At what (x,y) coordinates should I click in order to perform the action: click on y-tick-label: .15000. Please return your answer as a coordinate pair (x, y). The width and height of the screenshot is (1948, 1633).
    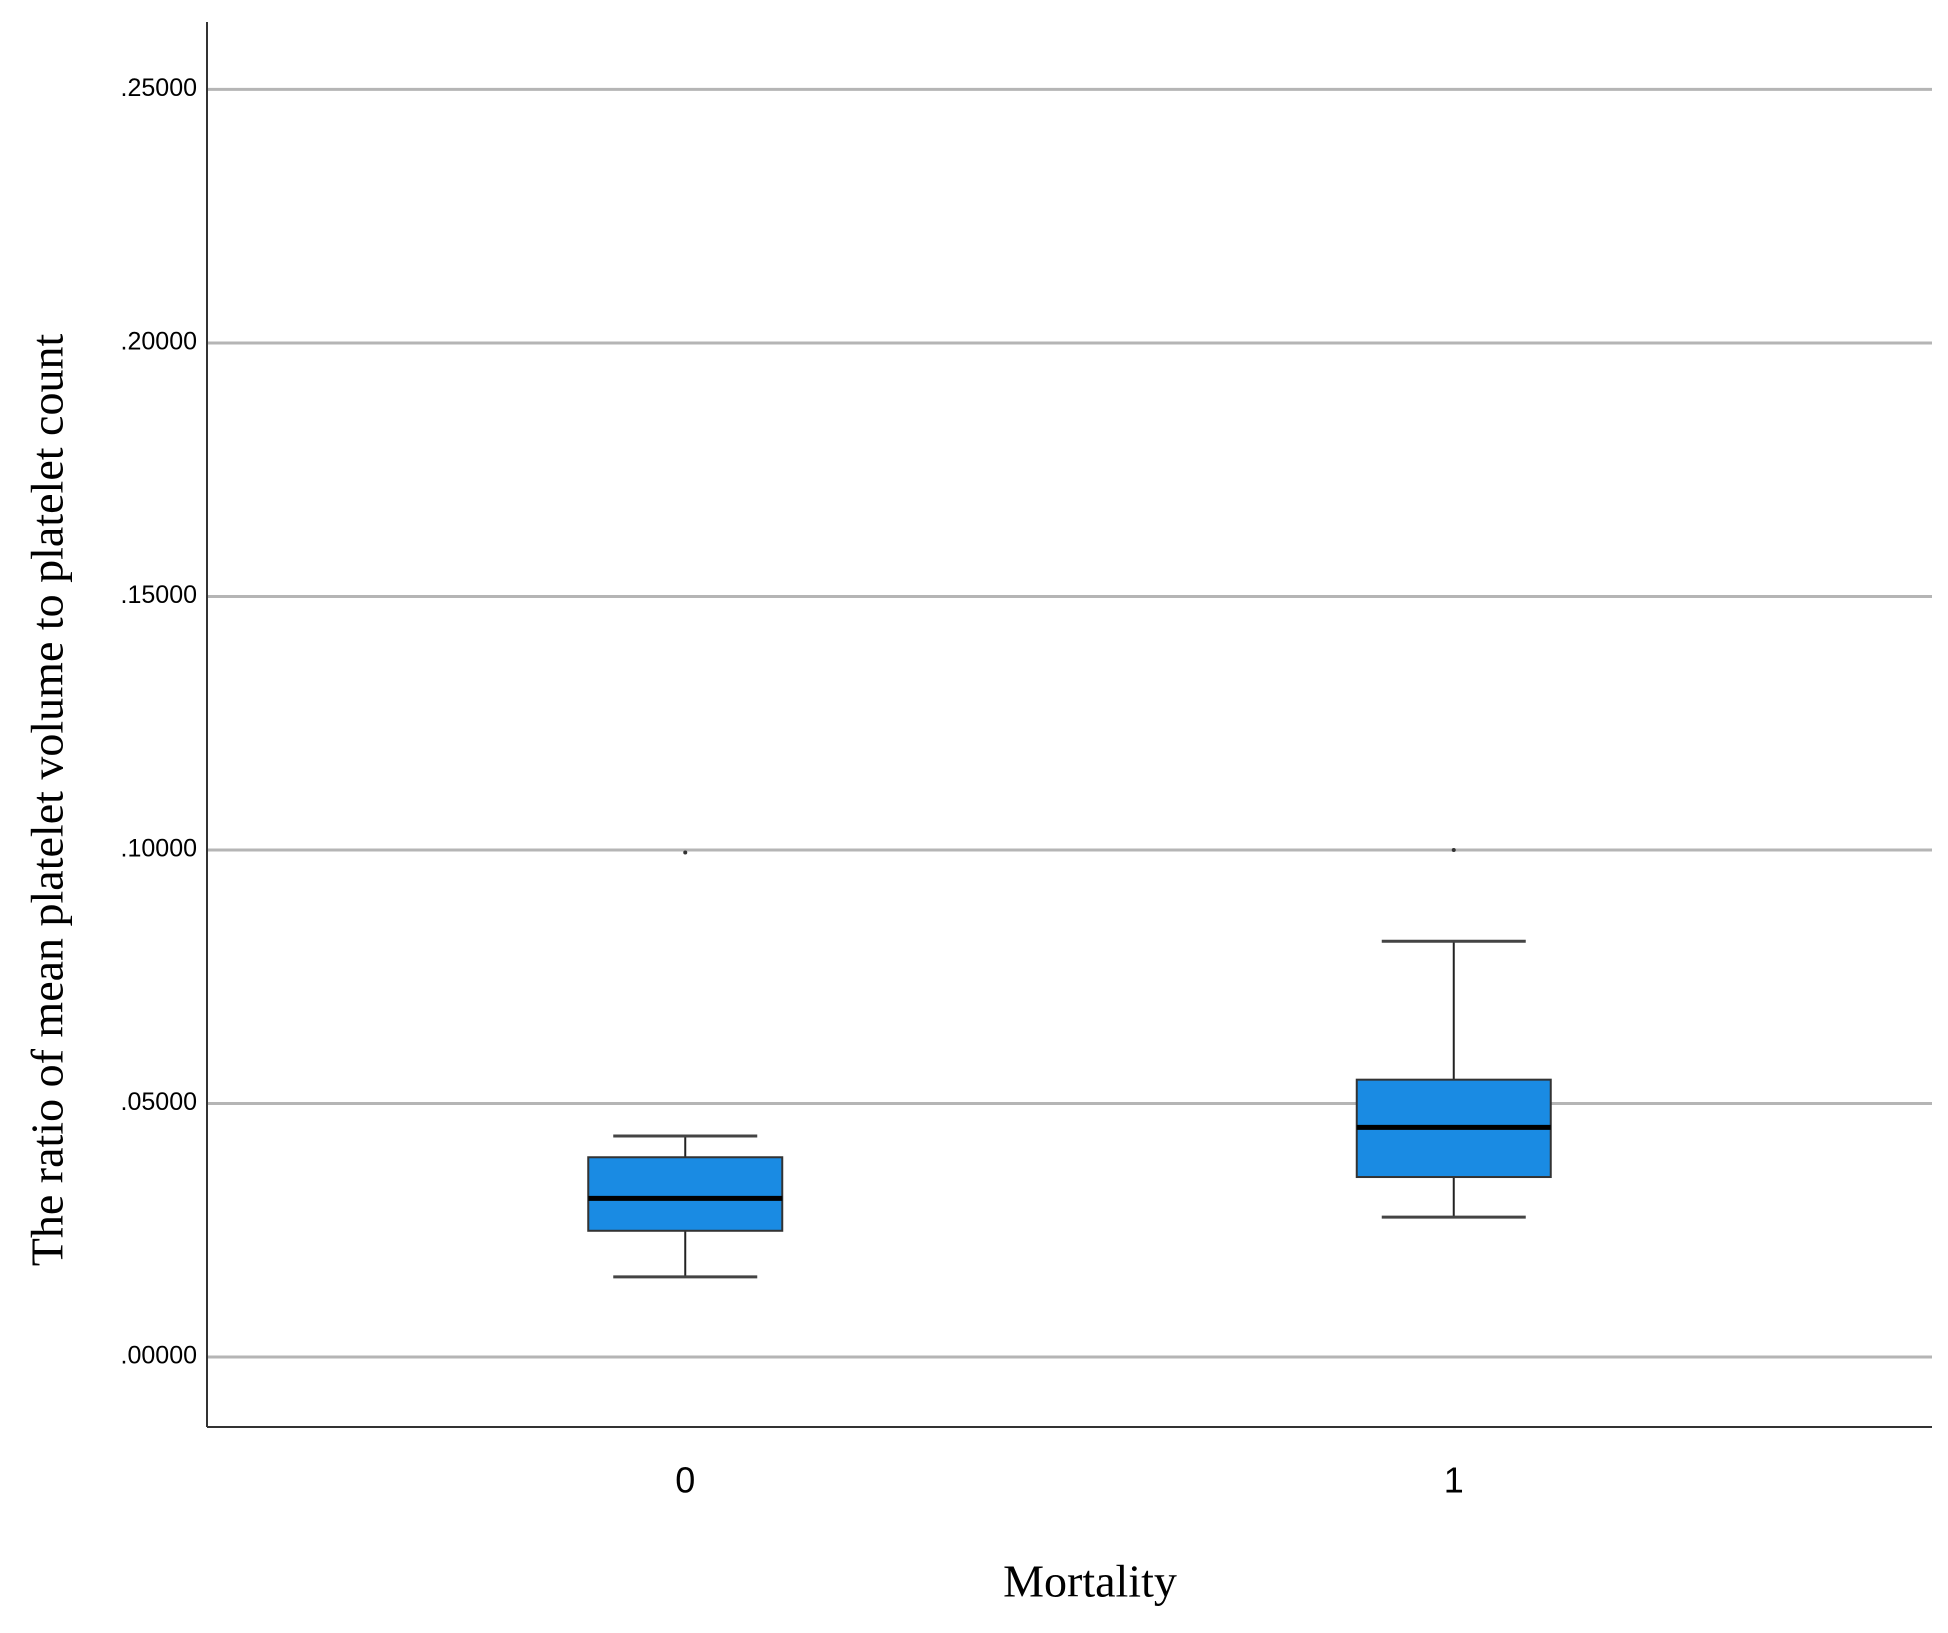
    Looking at the image, I should click on (159, 595).